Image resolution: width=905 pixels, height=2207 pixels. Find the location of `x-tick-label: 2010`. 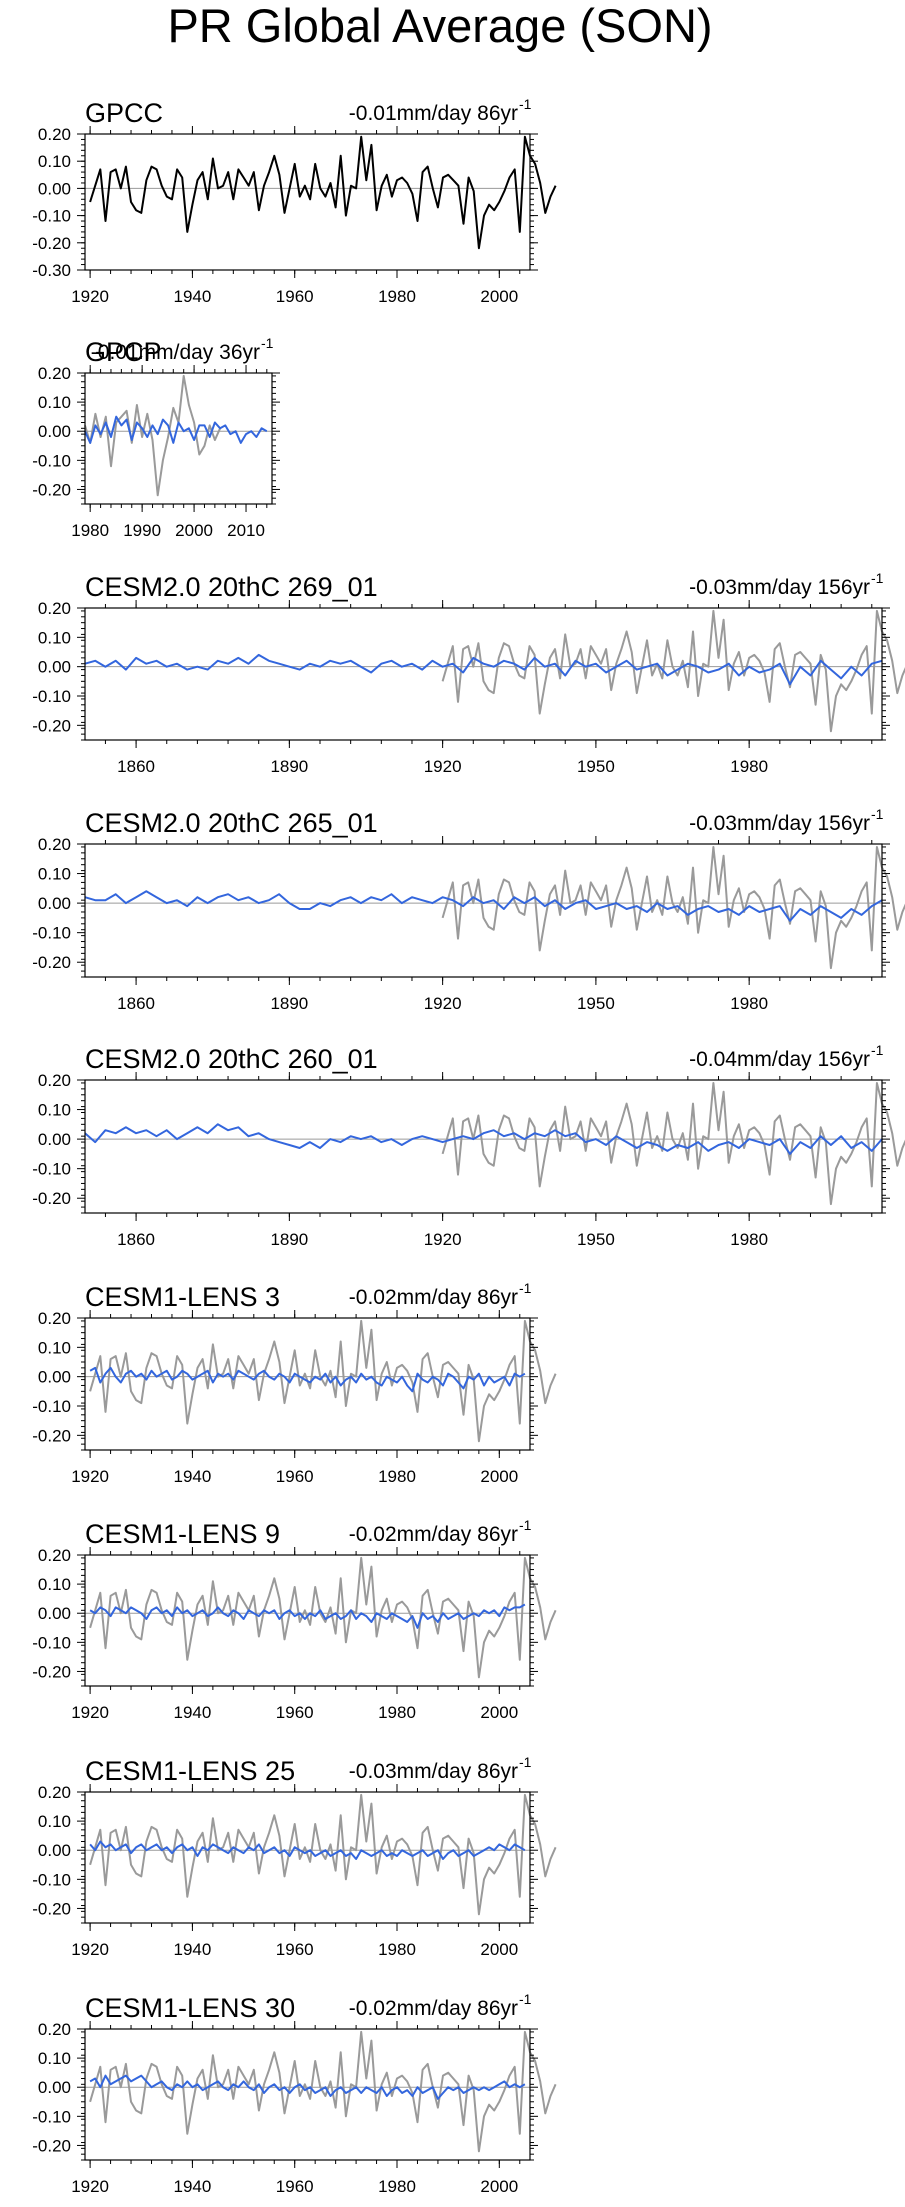

x-tick-label: 2010 is located at coordinates (246, 530).